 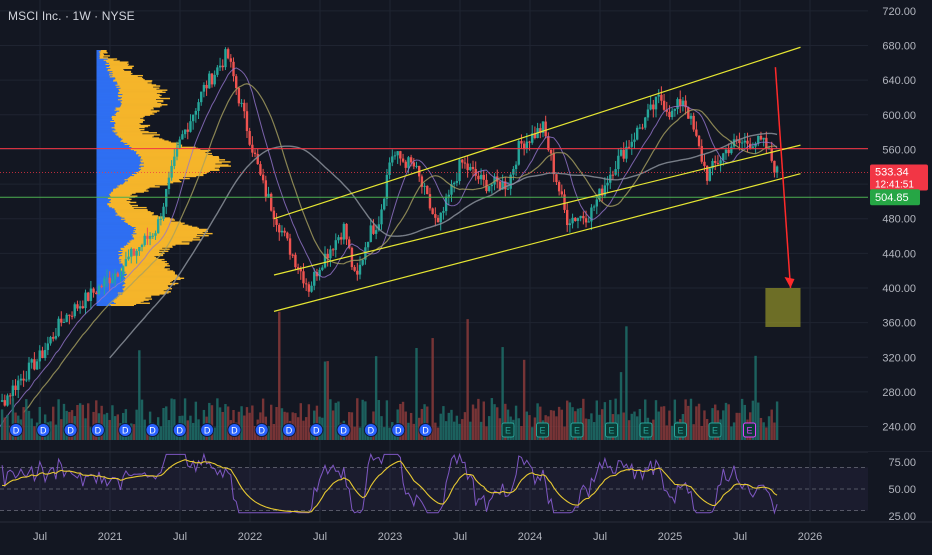 I want to click on price-tick-label: 240.00, so click(x=899, y=428).